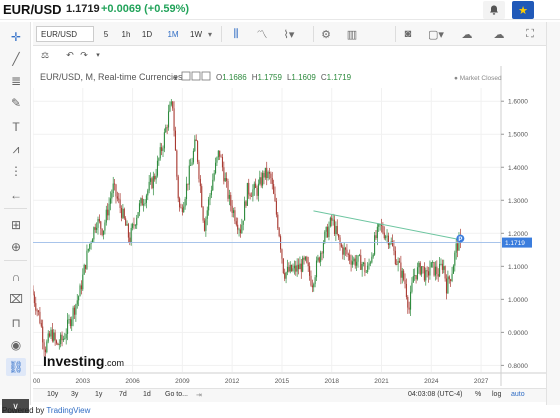 The image size is (560, 418). What do you see at coordinates (45, 54) in the screenshot?
I see `scale-icon: ⚖` at bounding box center [45, 54].